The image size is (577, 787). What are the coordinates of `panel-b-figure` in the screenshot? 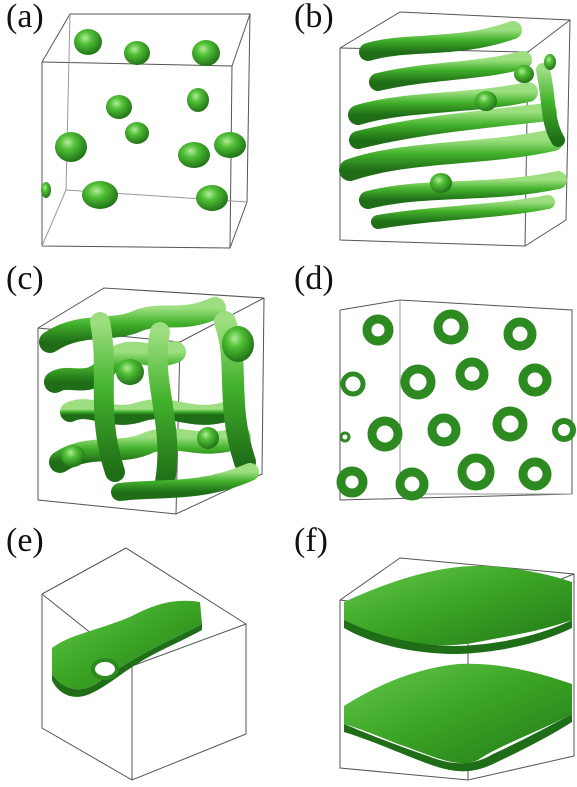 It's located at (455, 129).